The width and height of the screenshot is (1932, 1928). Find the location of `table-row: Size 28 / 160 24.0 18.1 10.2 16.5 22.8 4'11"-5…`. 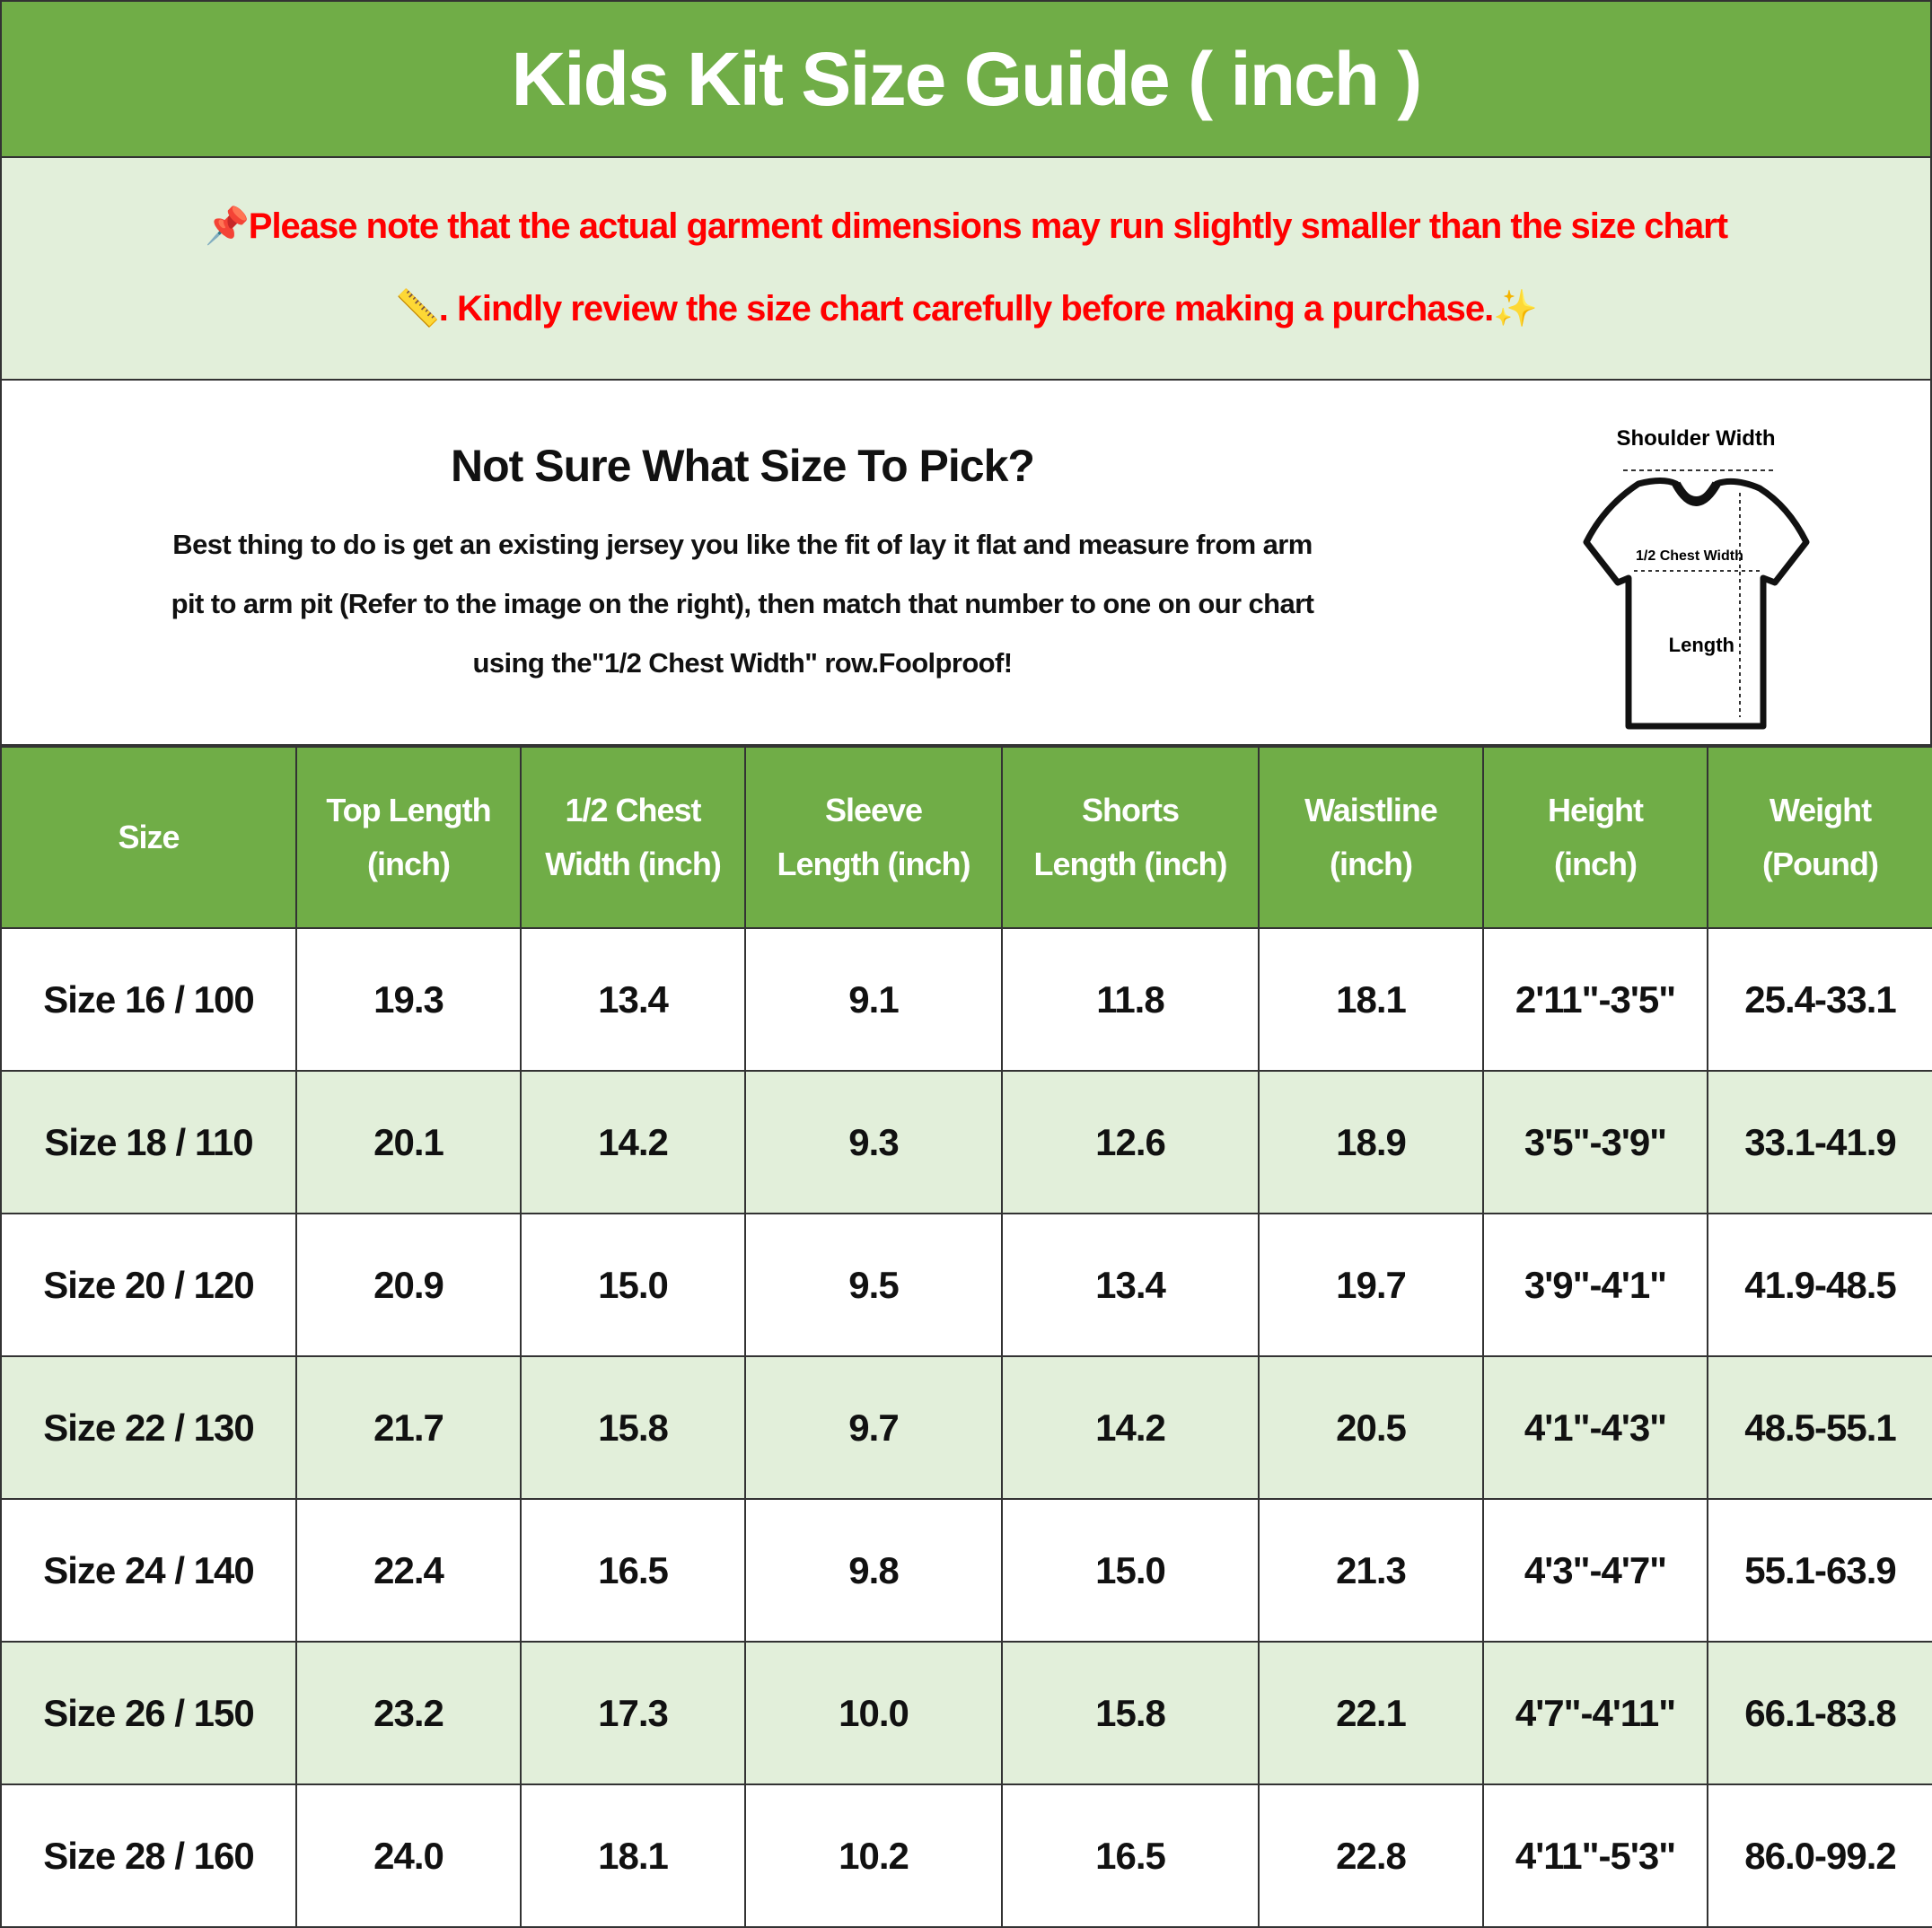

table-row: Size 28 / 160 24.0 18.1 10.2 16.5 22.8 4'11"-5… is located at coordinates (966, 1856).